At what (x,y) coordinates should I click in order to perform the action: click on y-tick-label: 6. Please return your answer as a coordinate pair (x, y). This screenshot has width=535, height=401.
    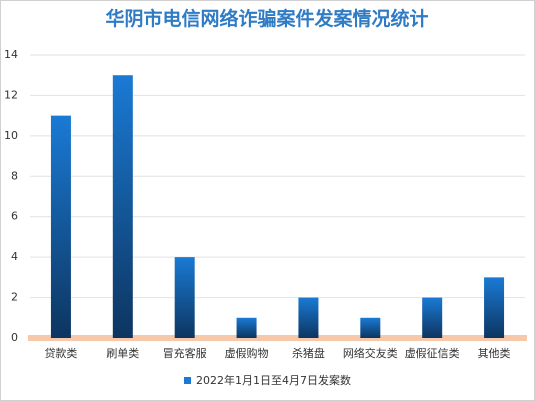
    Looking at the image, I should click on (14, 216).